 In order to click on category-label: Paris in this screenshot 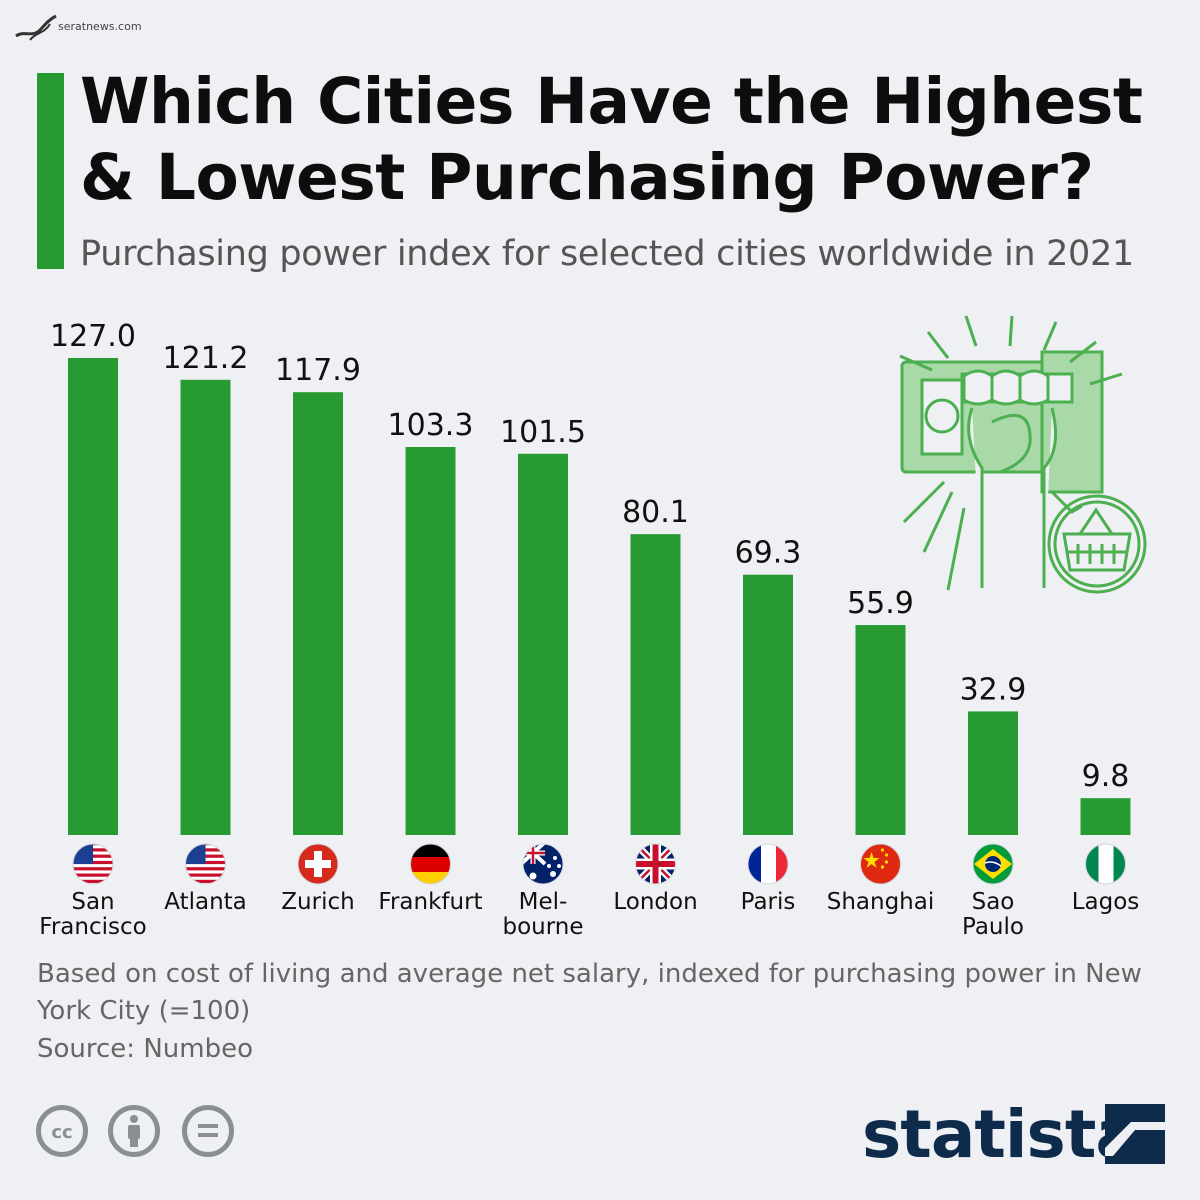, I will do `click(768, 902)`.